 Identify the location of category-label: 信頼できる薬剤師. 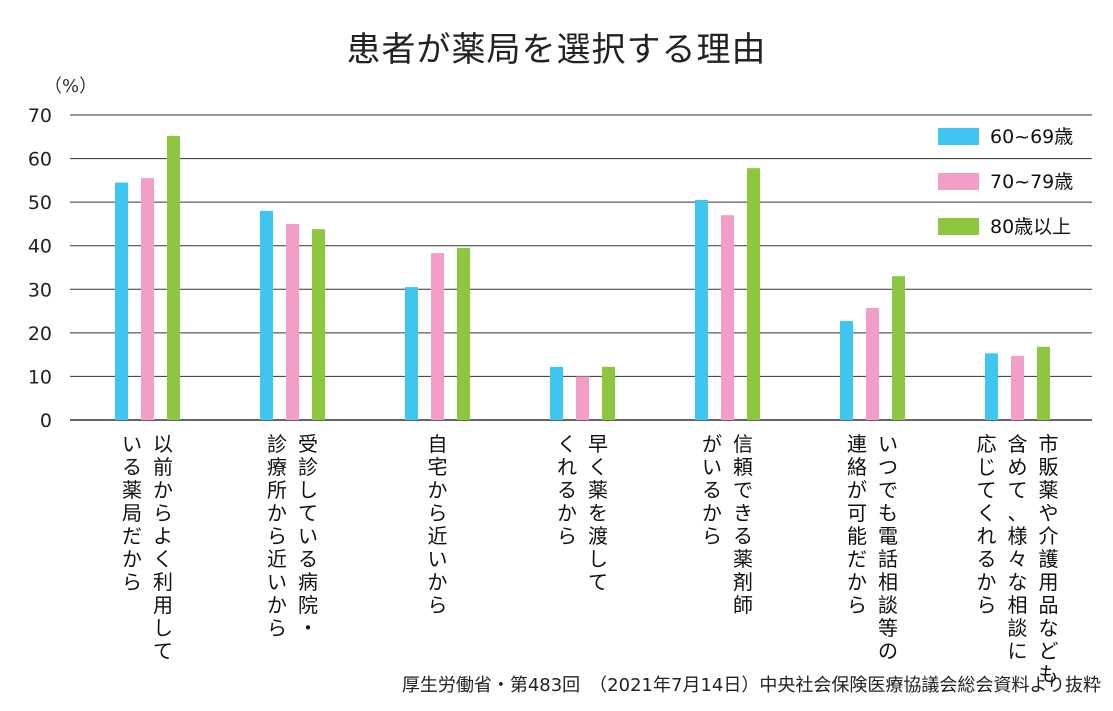
(743, 524).